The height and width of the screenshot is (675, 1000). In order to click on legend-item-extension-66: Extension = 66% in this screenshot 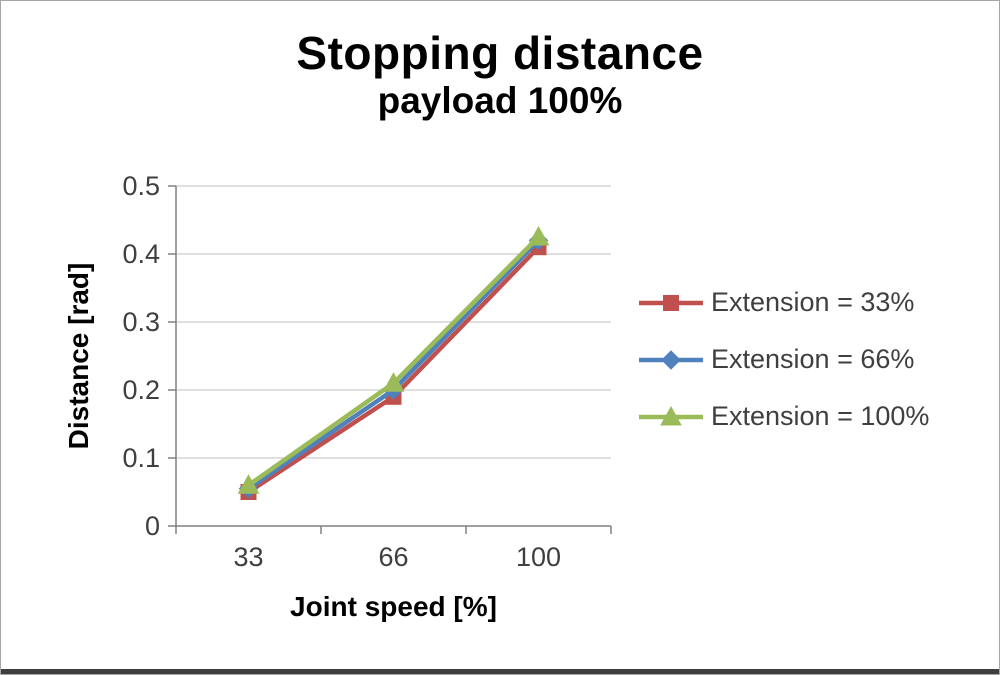, I will do `click(784, 359)`.